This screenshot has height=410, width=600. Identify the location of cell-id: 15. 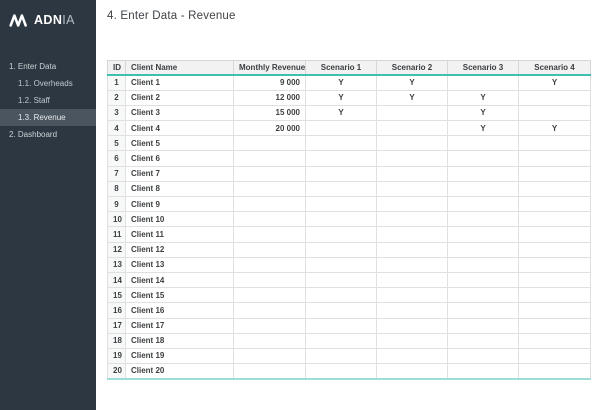
(116, 295).